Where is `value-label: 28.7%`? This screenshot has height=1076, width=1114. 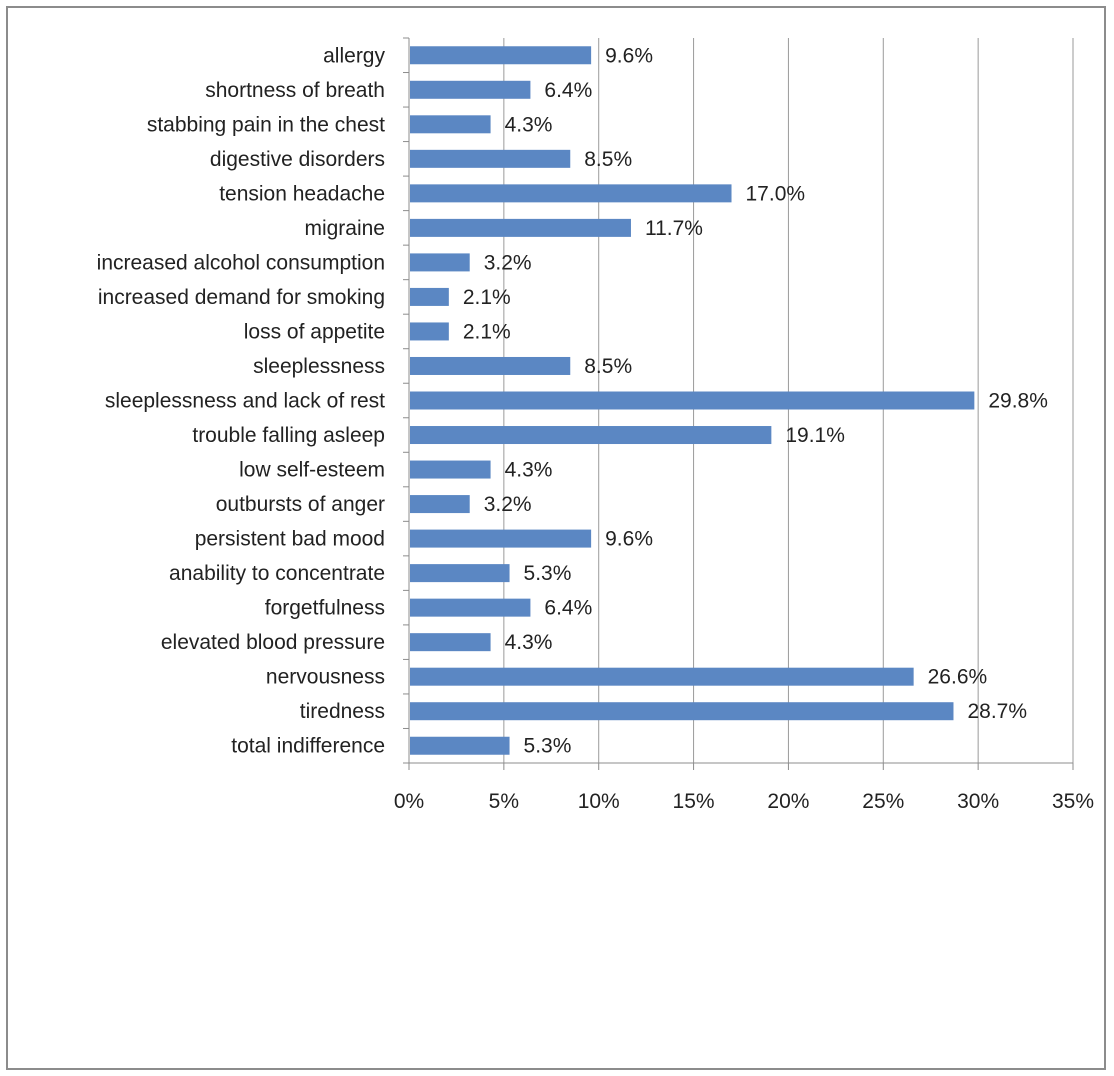
value-label: 28.7% is located at coordinates (997, 711).